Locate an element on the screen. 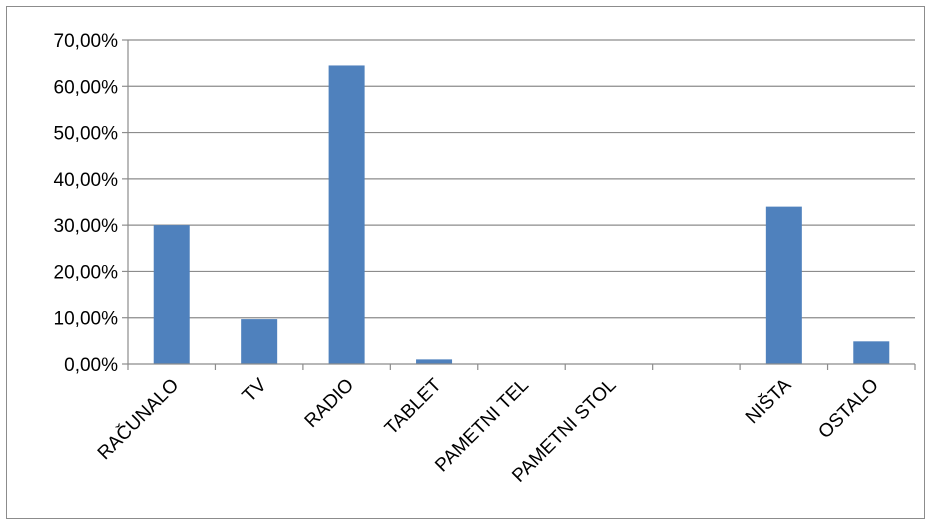  x-tick-label: TV is located at coordinates (255, 390).